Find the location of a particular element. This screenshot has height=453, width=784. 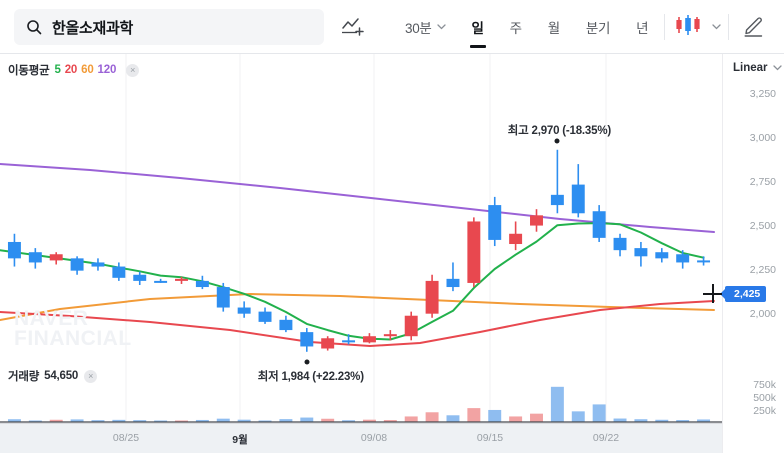

toolbar: 한올소재과학 30분 일 주 월 is located at coordinates (392, 27).